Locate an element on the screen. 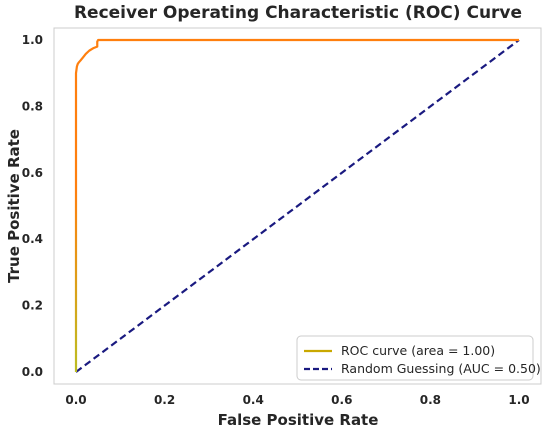 Image resolution: width=550 pixels, height=433 pixels. x-tick-label: 1.0 is located at coordinates (518, 400).